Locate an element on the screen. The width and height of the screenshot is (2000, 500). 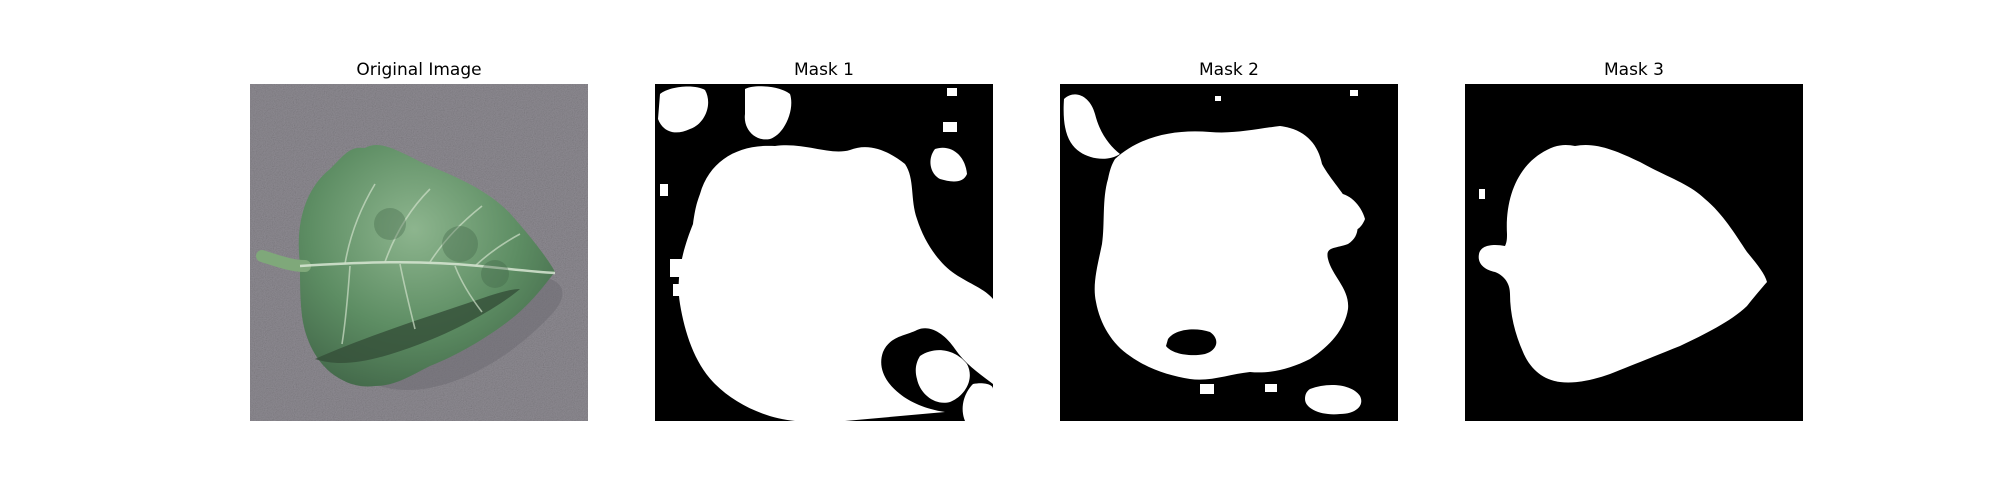
panel-title: Mask 1 is located at coordinates (823, 70).